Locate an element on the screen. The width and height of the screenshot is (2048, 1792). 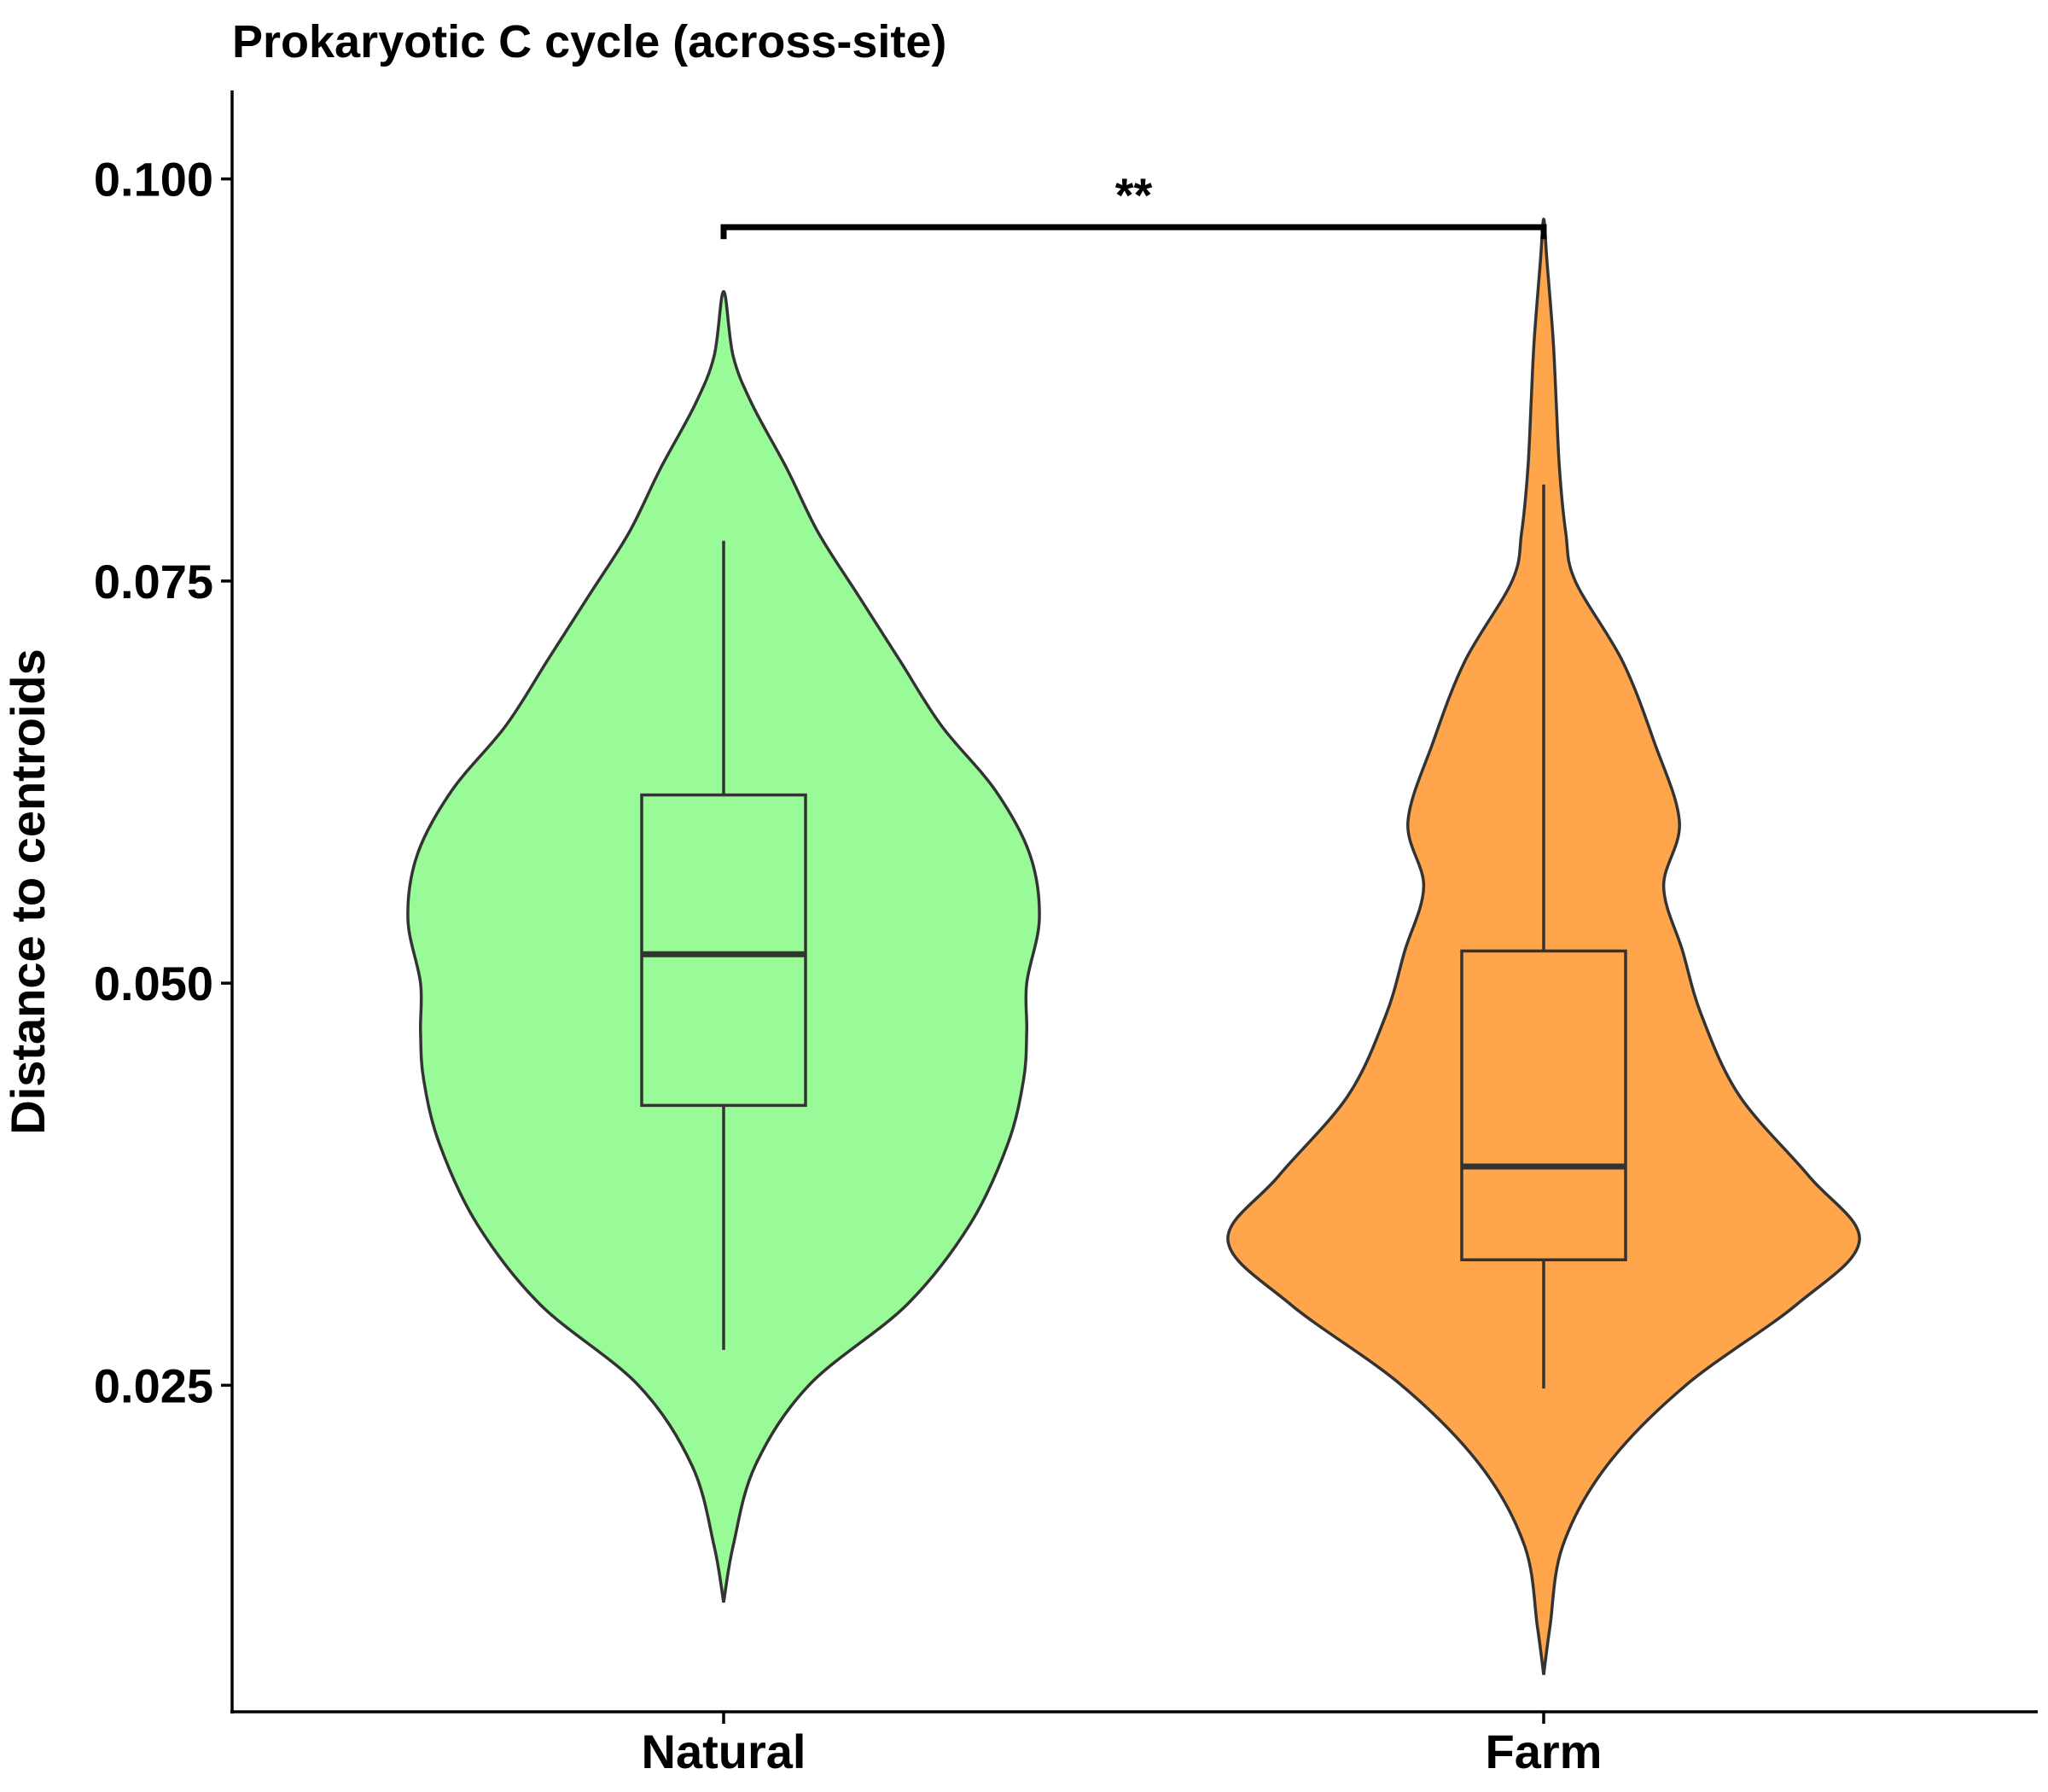
x-ticks: Natural Farm is located at coordinates (1122, 1745).